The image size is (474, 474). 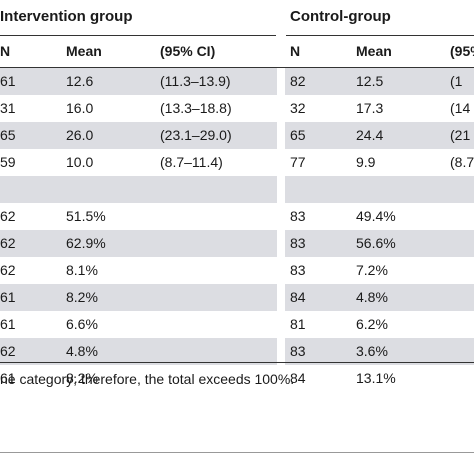 I want to click on table-row: 62 8.1% 83 7.2%, so click(x=237, y=270).